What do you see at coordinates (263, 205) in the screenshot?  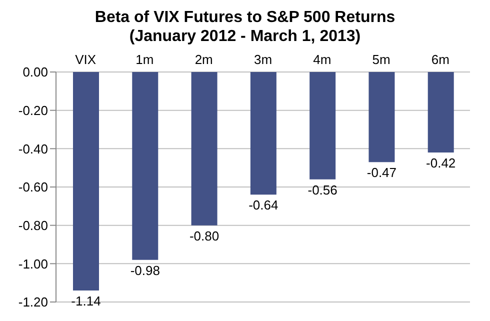 I see `data-label: -0.64` at bounding box center [263, 205].